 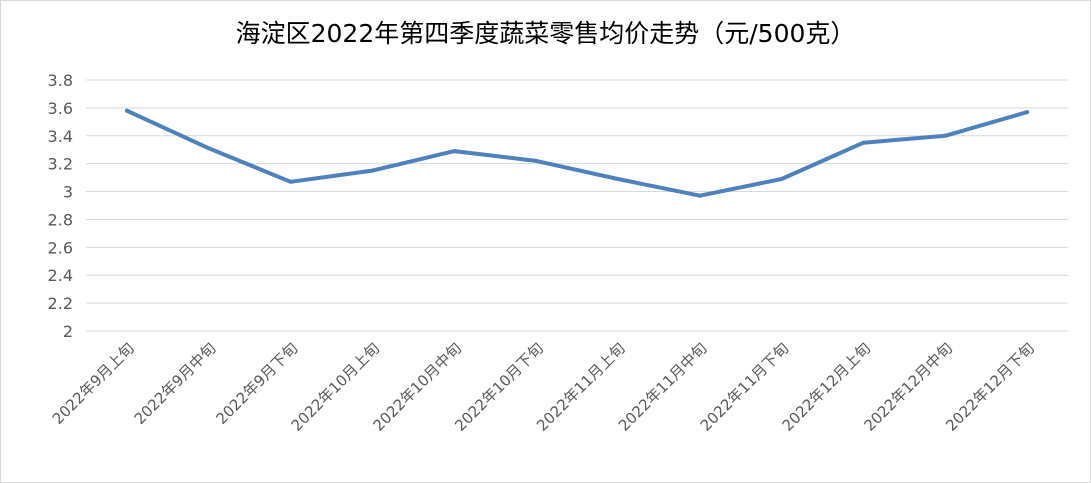 I want to click on y-tick-label: 3.6, so click(x=60, y=108).